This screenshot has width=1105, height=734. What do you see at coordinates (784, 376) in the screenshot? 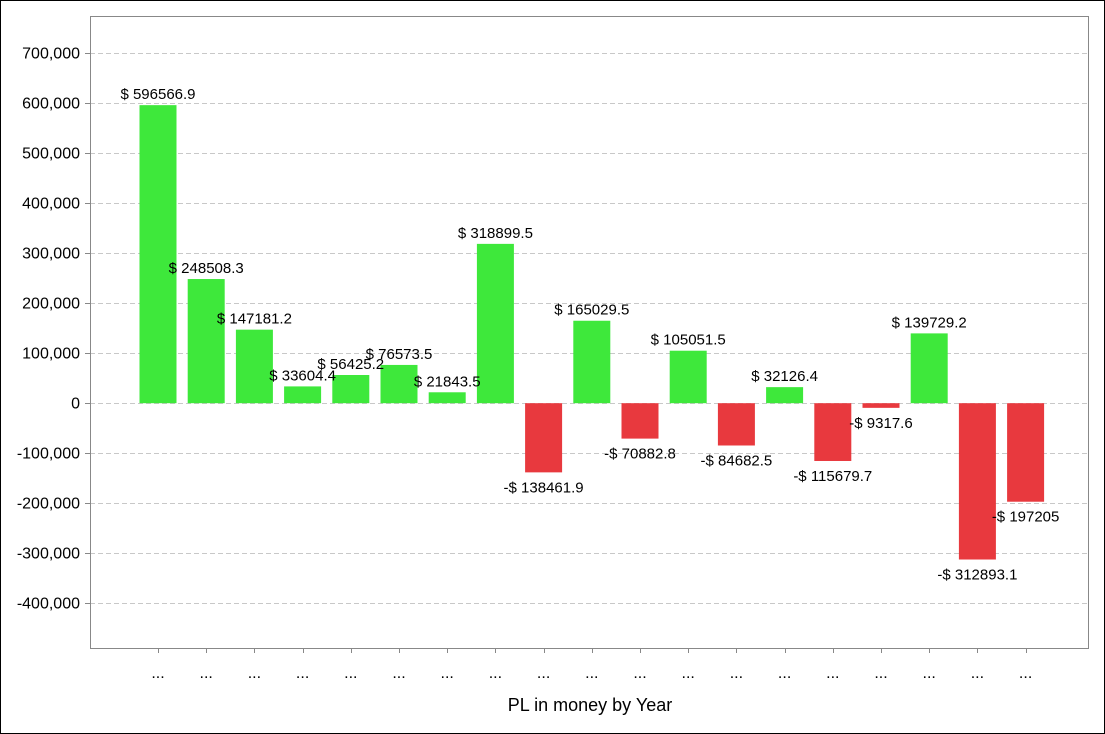
I see `data-label: $ 32126.4` at bounding box center [784, 376].